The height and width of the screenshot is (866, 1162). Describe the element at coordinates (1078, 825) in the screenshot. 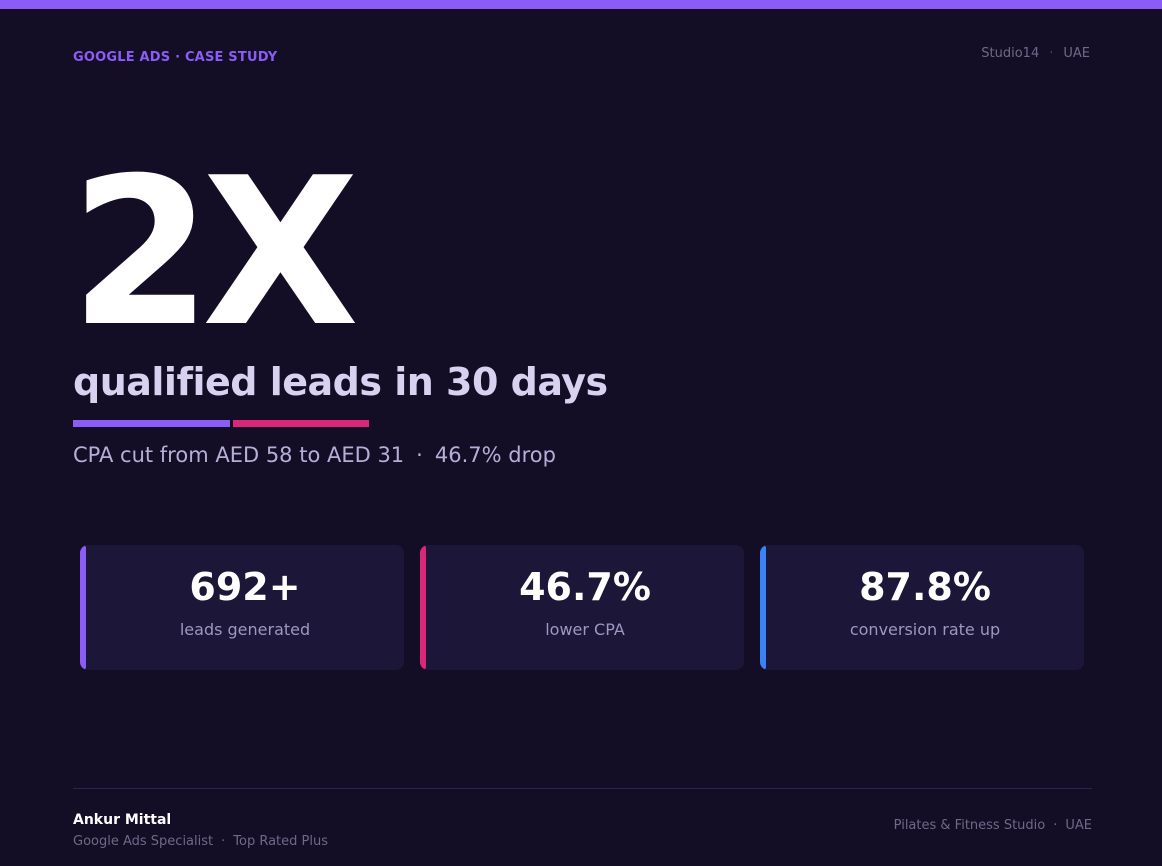

I see `region-label: UAE` at that location.